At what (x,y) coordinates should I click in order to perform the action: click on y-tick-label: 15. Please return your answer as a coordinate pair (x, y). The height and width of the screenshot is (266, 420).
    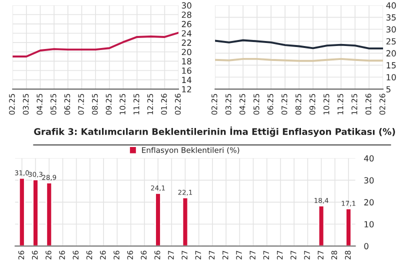
    Looking at the image, I should click on (391, 65).